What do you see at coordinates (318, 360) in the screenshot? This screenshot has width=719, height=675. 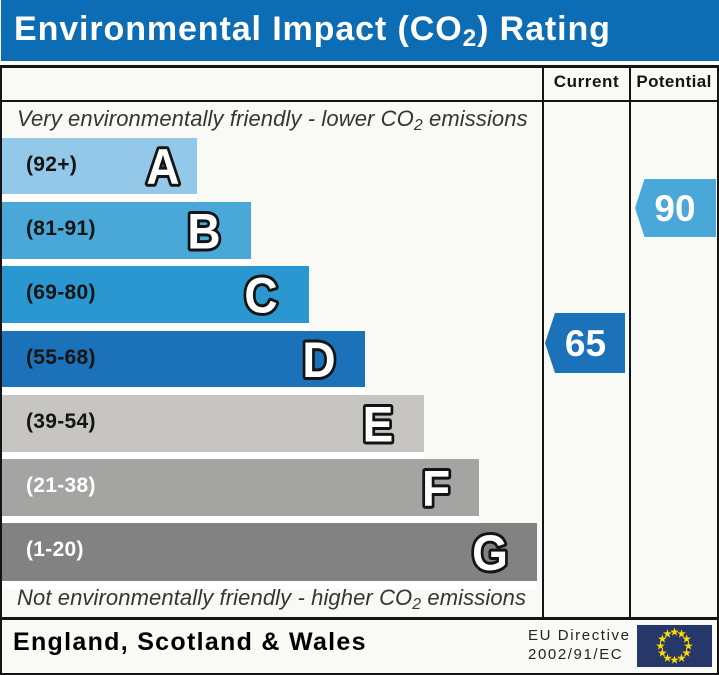 I see `svg-text: D` at bounding box center [318, 360].